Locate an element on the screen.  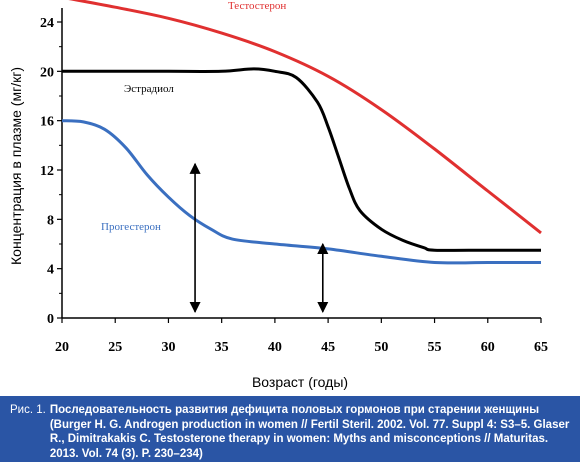
y-ticks: 0 4 8 12 16 20 24 is located at coordinates (51, 171).